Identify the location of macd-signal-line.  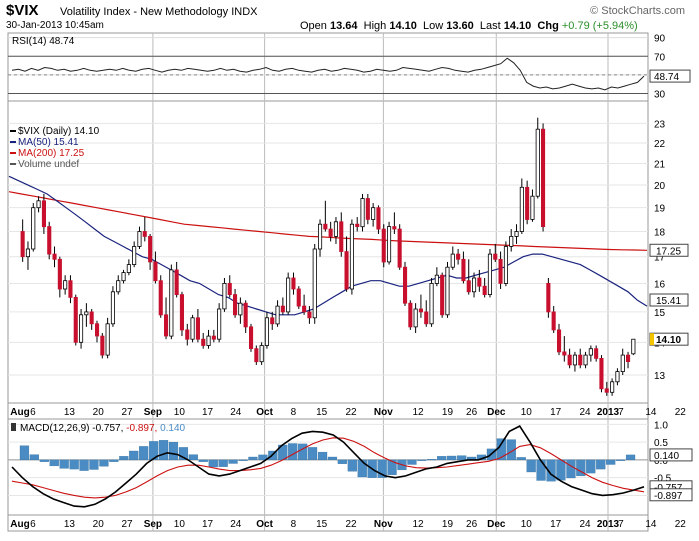
(328, 468).